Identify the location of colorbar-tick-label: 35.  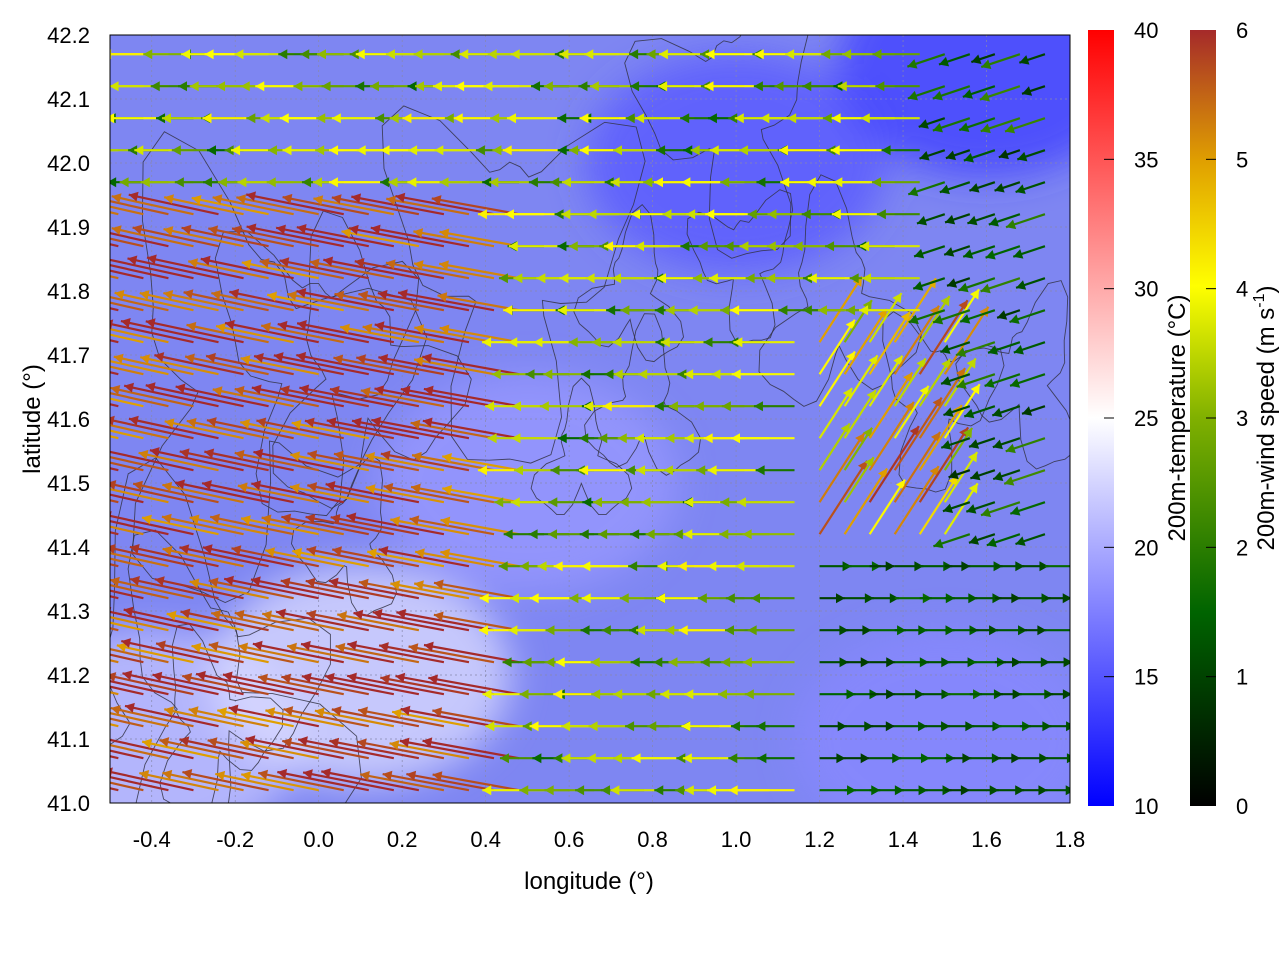
(1146, 159).